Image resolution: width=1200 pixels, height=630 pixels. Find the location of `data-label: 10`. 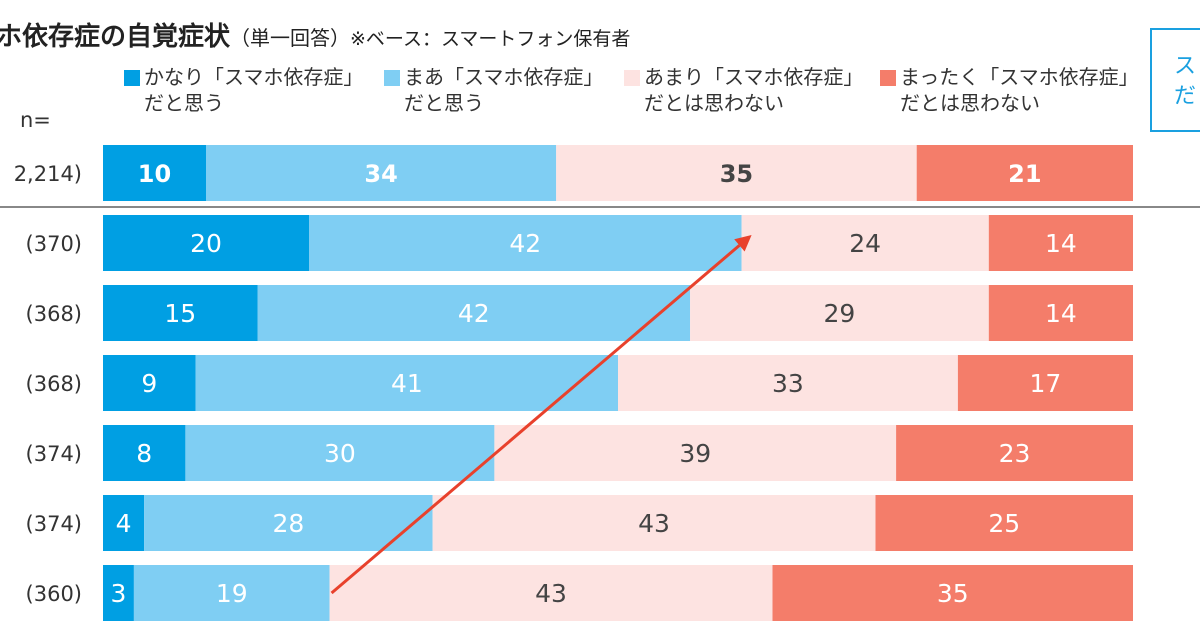

data-label: 10 is located at coordinates (154, 174).